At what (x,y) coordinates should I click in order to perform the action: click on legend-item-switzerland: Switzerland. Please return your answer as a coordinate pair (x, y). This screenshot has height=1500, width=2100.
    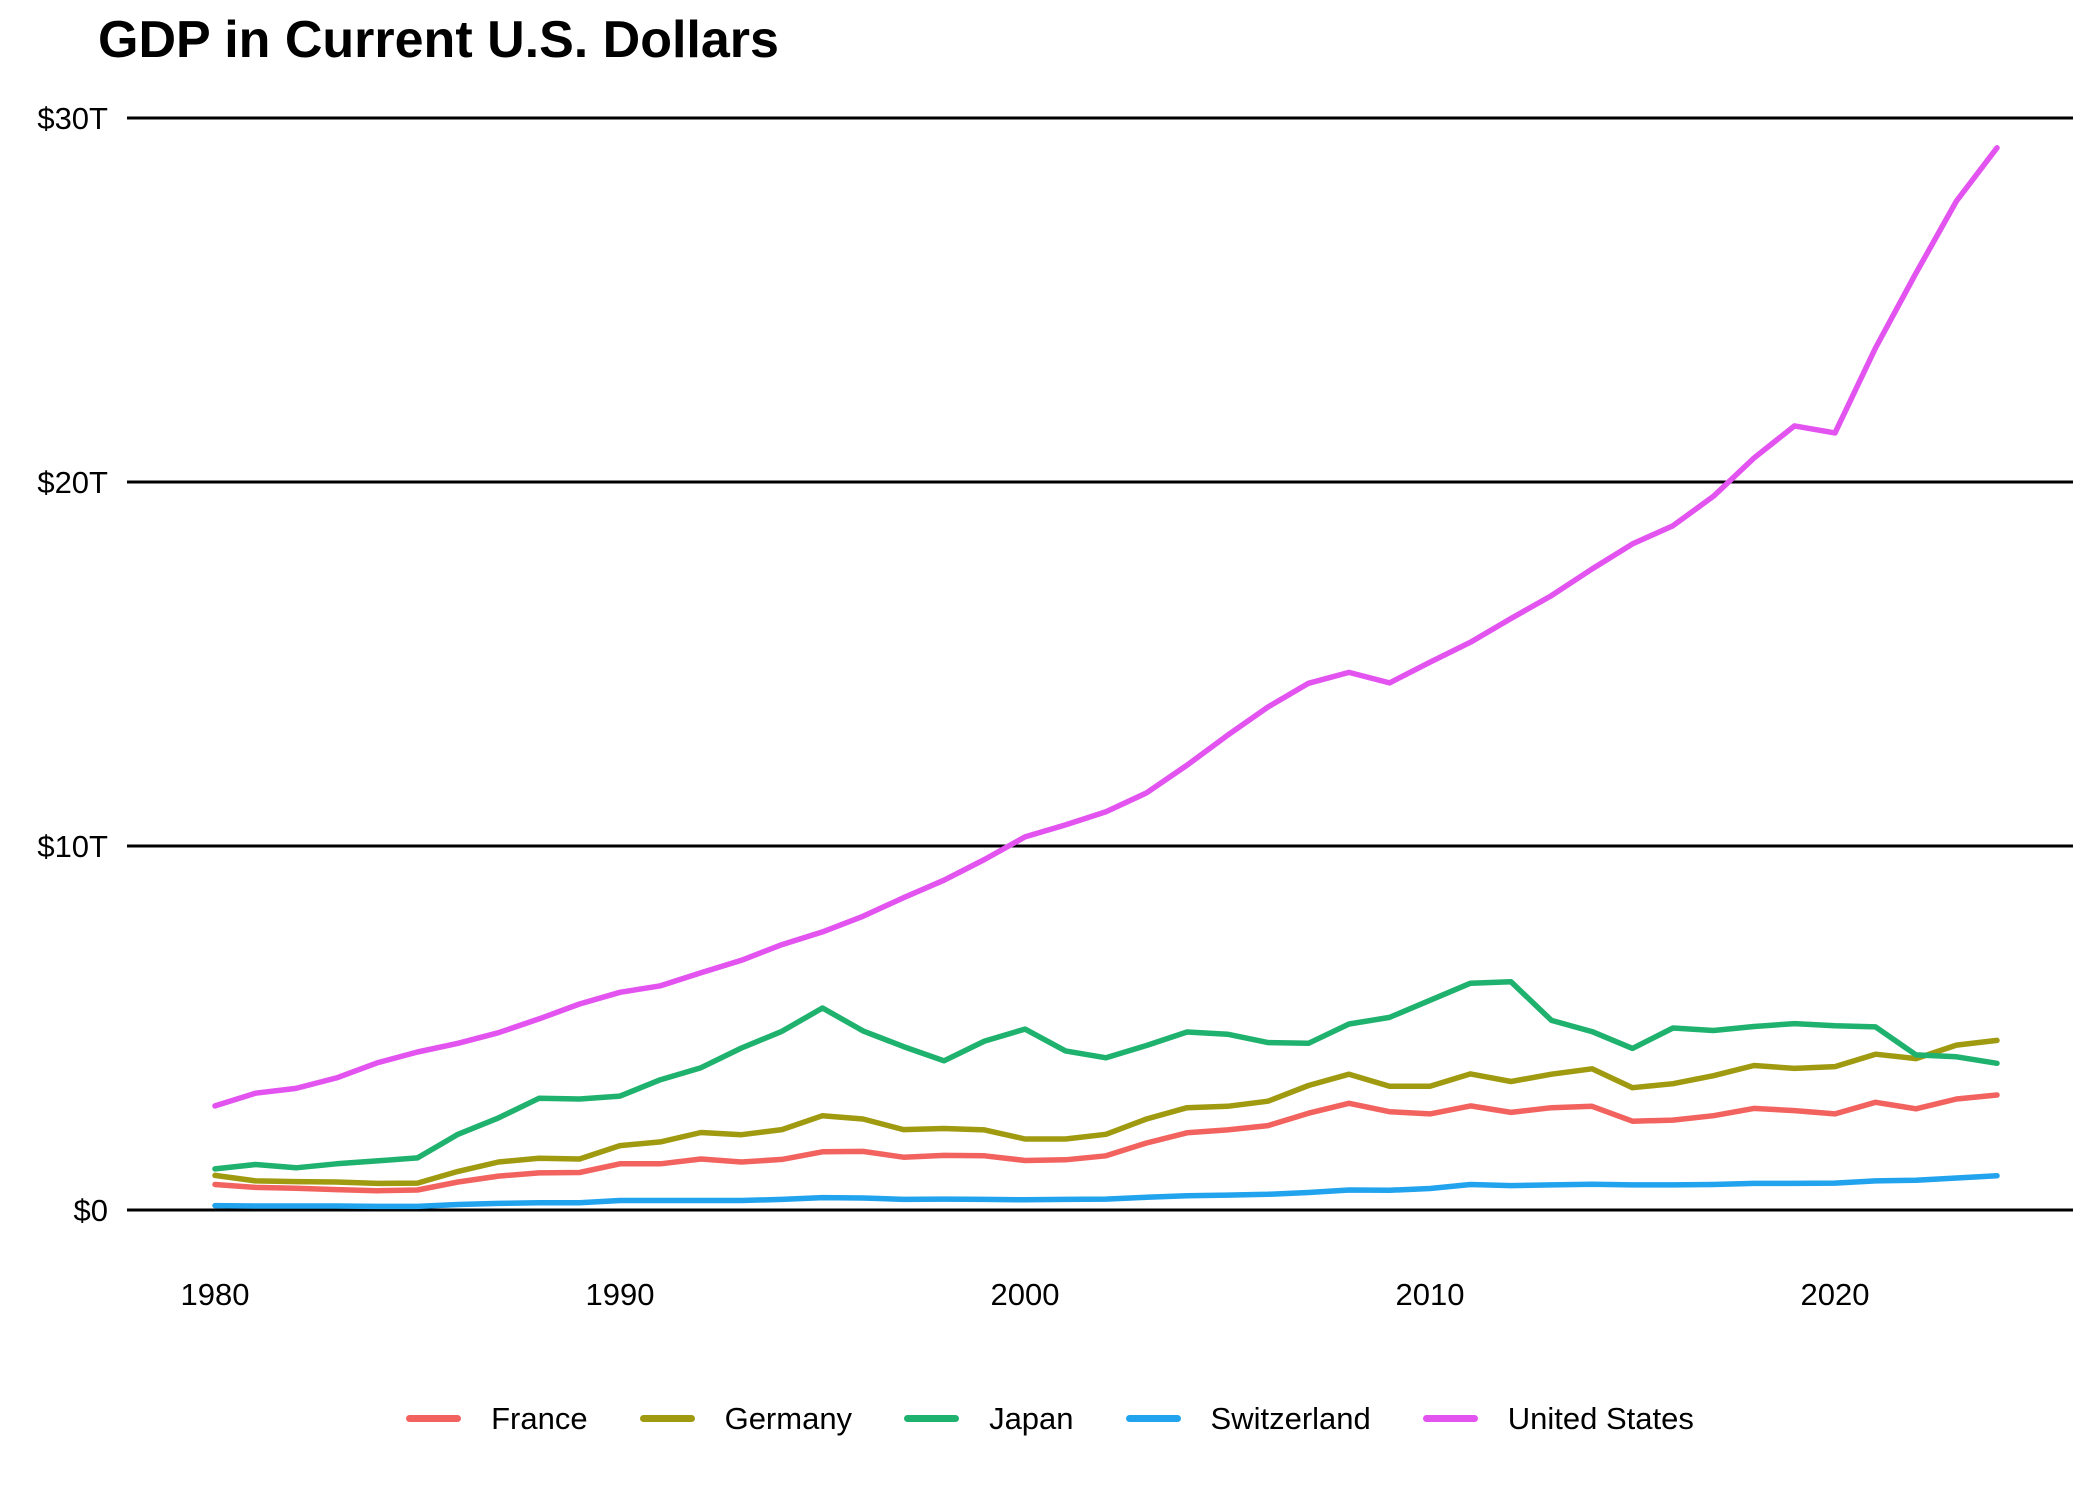
    Looking at the image, I should click on (1248, 1418).